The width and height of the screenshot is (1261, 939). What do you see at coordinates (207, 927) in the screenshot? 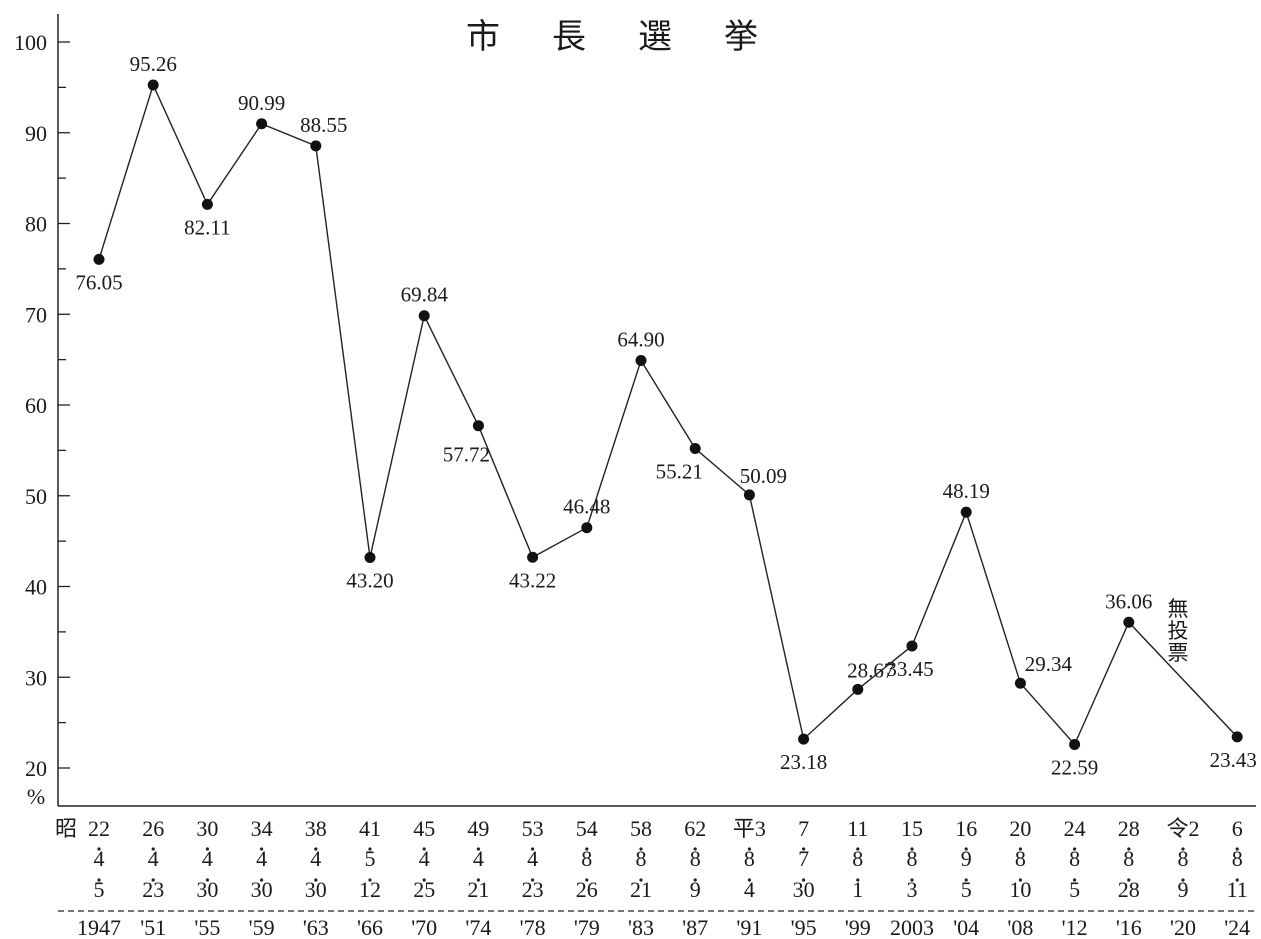
I see `x-year-label: '55` at bounding box center [207, 927].